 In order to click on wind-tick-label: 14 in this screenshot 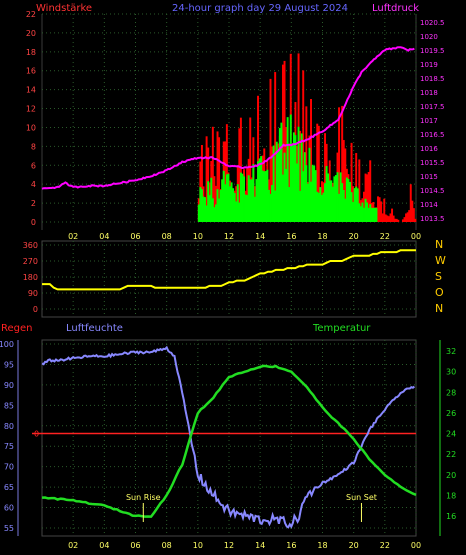, I will do `click(31, 90)`.